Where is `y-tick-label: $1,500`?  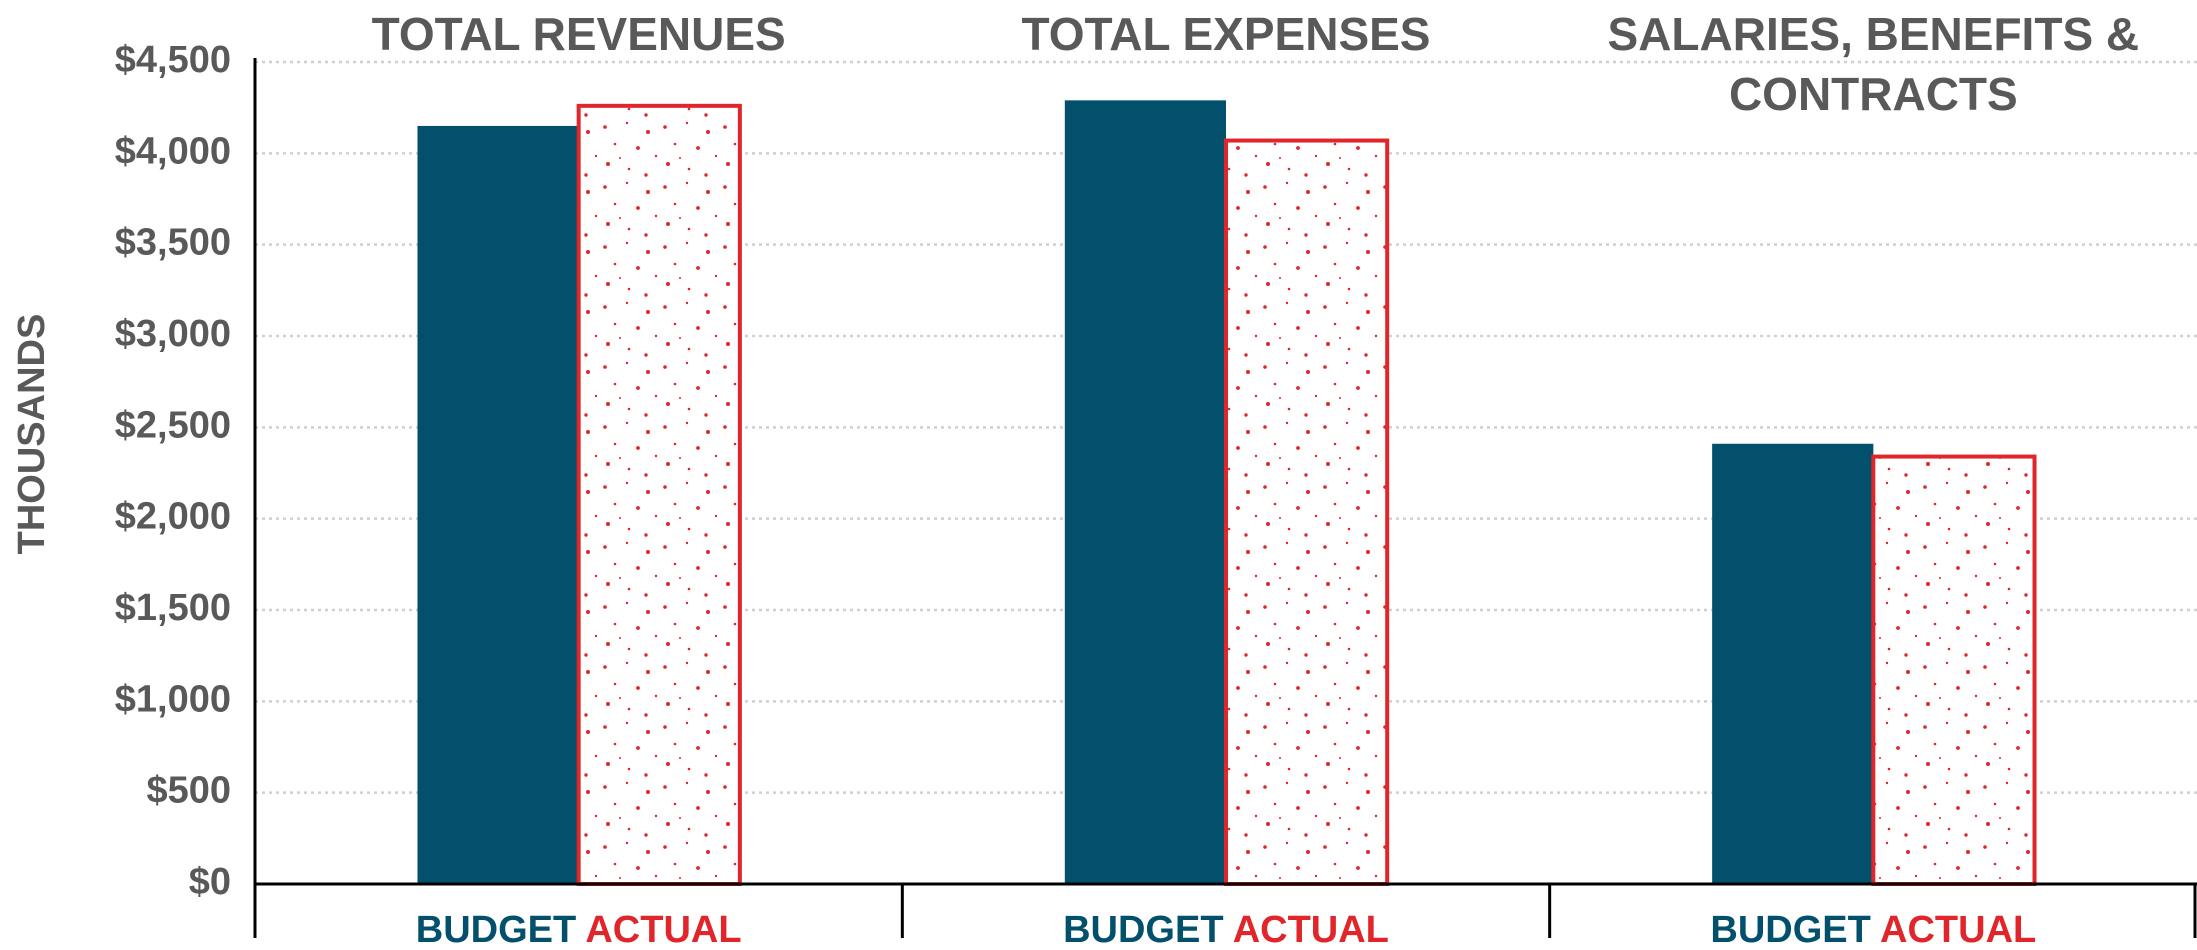
y-tick-label: $1,500 is located at coordinates (173, 608).